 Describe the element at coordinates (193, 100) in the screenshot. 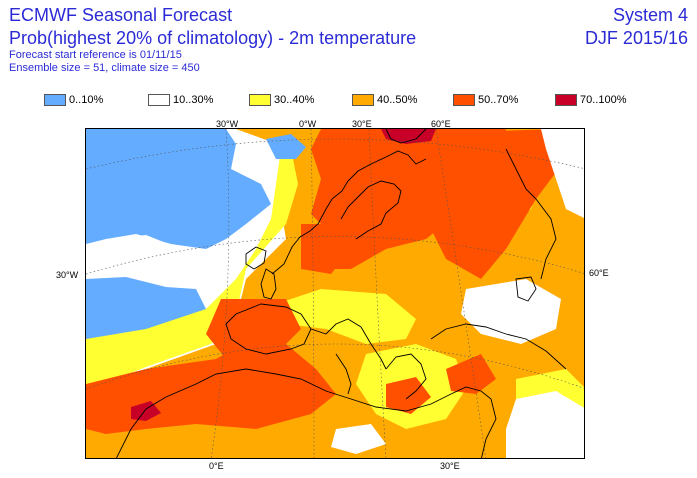

I see `legend-label: 10..30%` at that location.